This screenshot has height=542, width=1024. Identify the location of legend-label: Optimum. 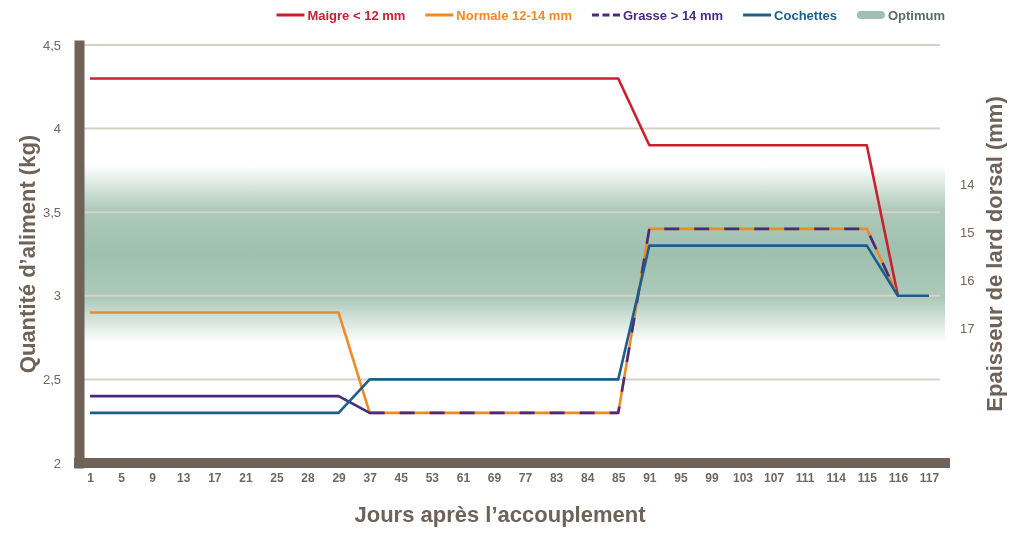
(916, 15).